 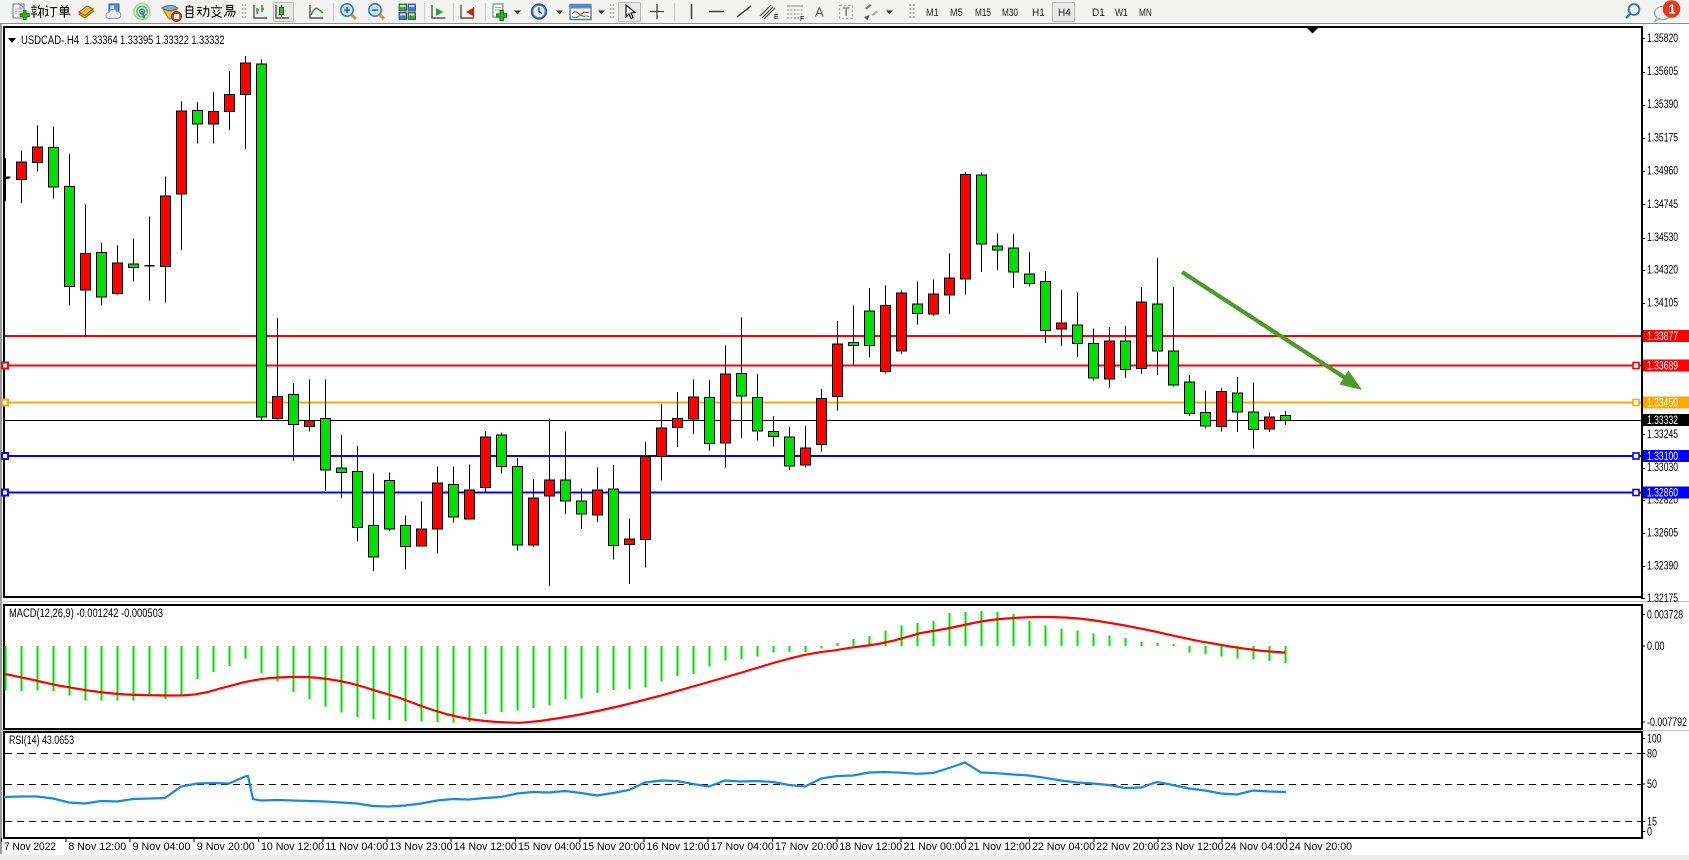 What do you see at coordinates (97, 847) in the screenshot?
I see `svg-text: 8 Nov 12:00` at bounding box center [97, 847].